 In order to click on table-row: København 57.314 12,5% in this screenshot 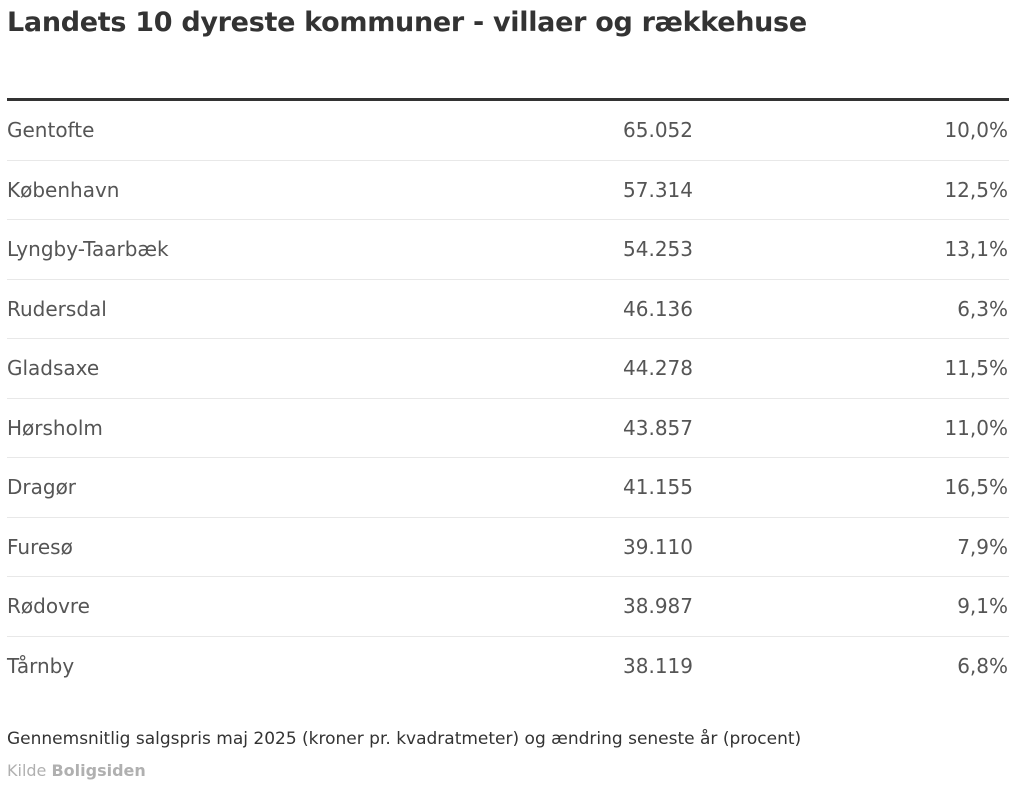, I will do `click(508, 190)`.